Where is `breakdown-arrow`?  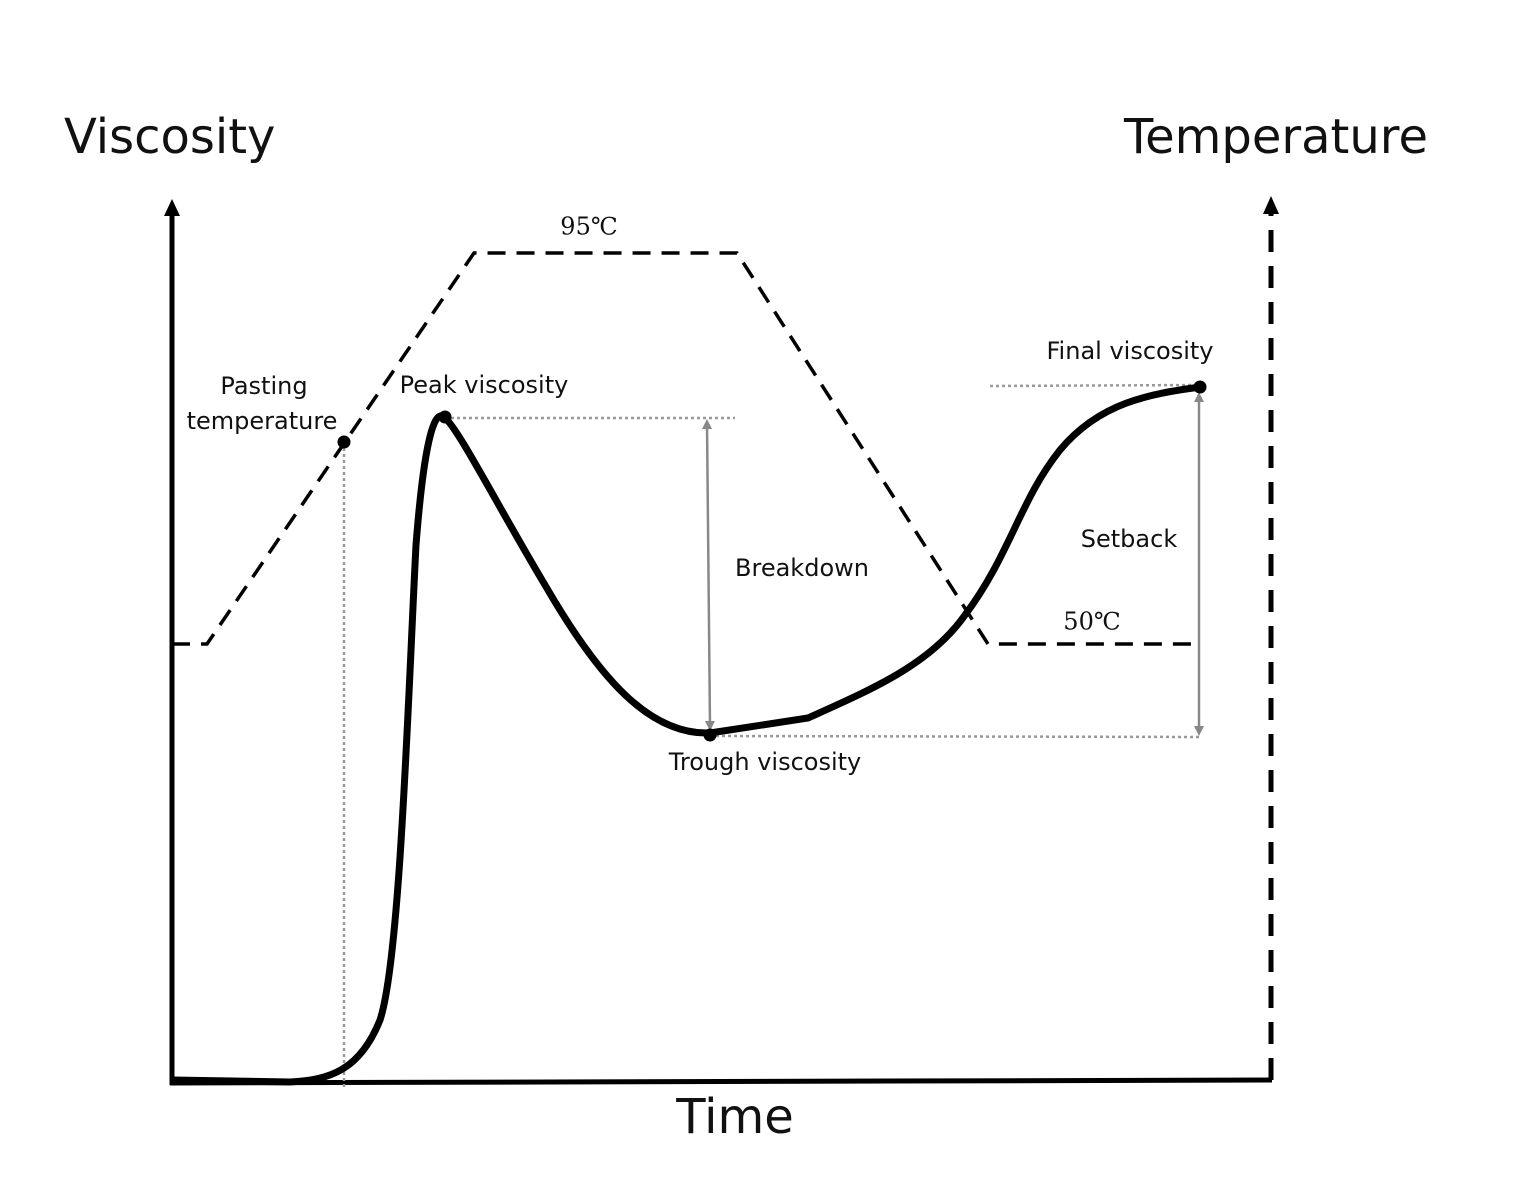 breakdown-arrow is located at coordinates (708, 575).